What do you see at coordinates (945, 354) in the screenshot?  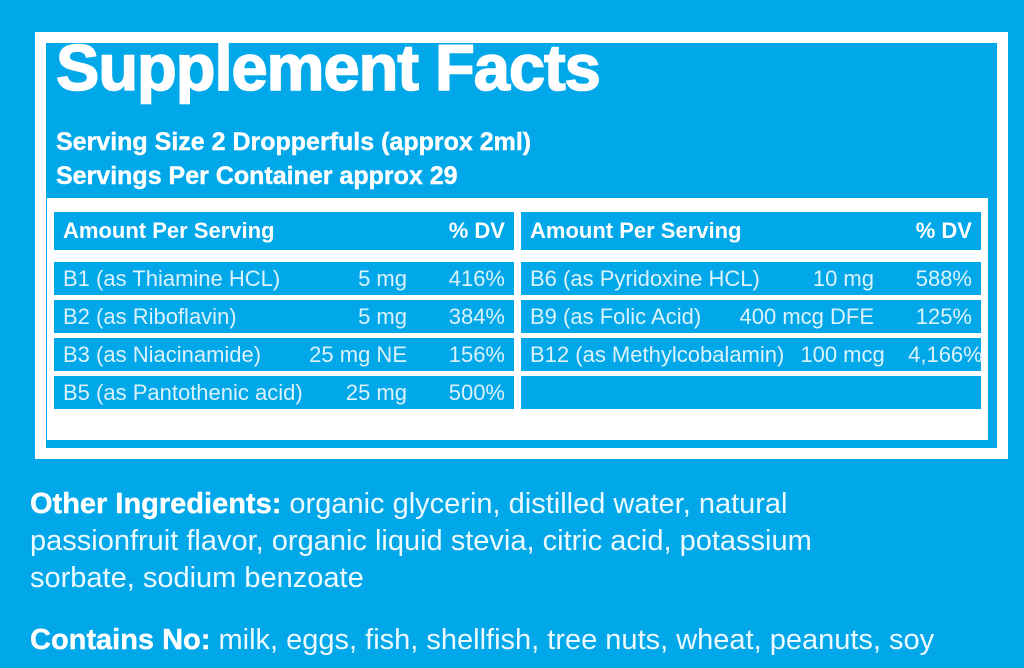 I see `nutrient-dv: 4,166%` at bounding box center [945, 354].